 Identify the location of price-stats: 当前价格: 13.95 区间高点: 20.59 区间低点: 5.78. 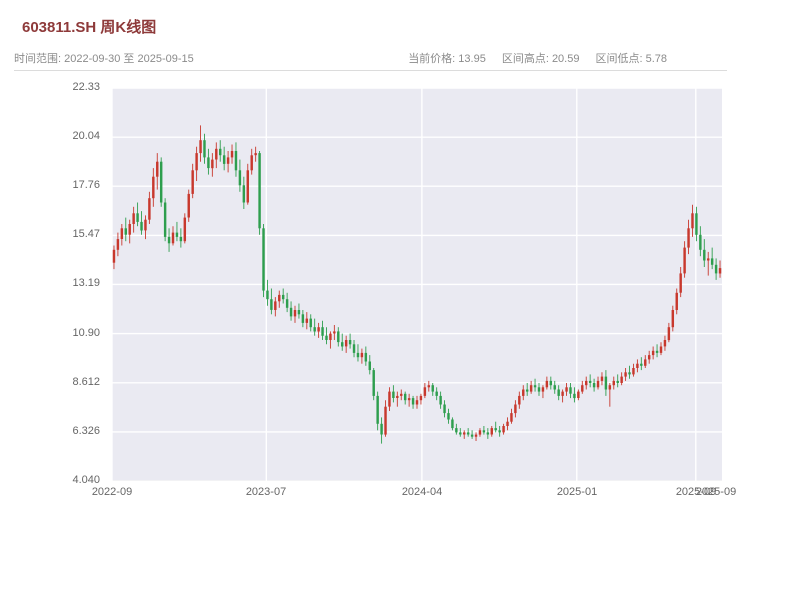
(559, 58).